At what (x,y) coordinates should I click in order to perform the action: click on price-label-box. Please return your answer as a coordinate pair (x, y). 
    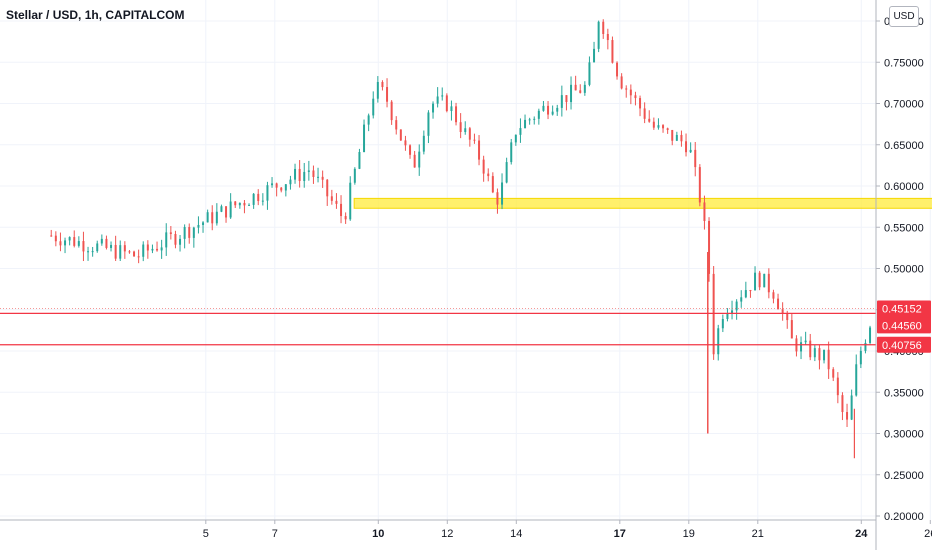
    Looking at the image, I should click on (904, 325).